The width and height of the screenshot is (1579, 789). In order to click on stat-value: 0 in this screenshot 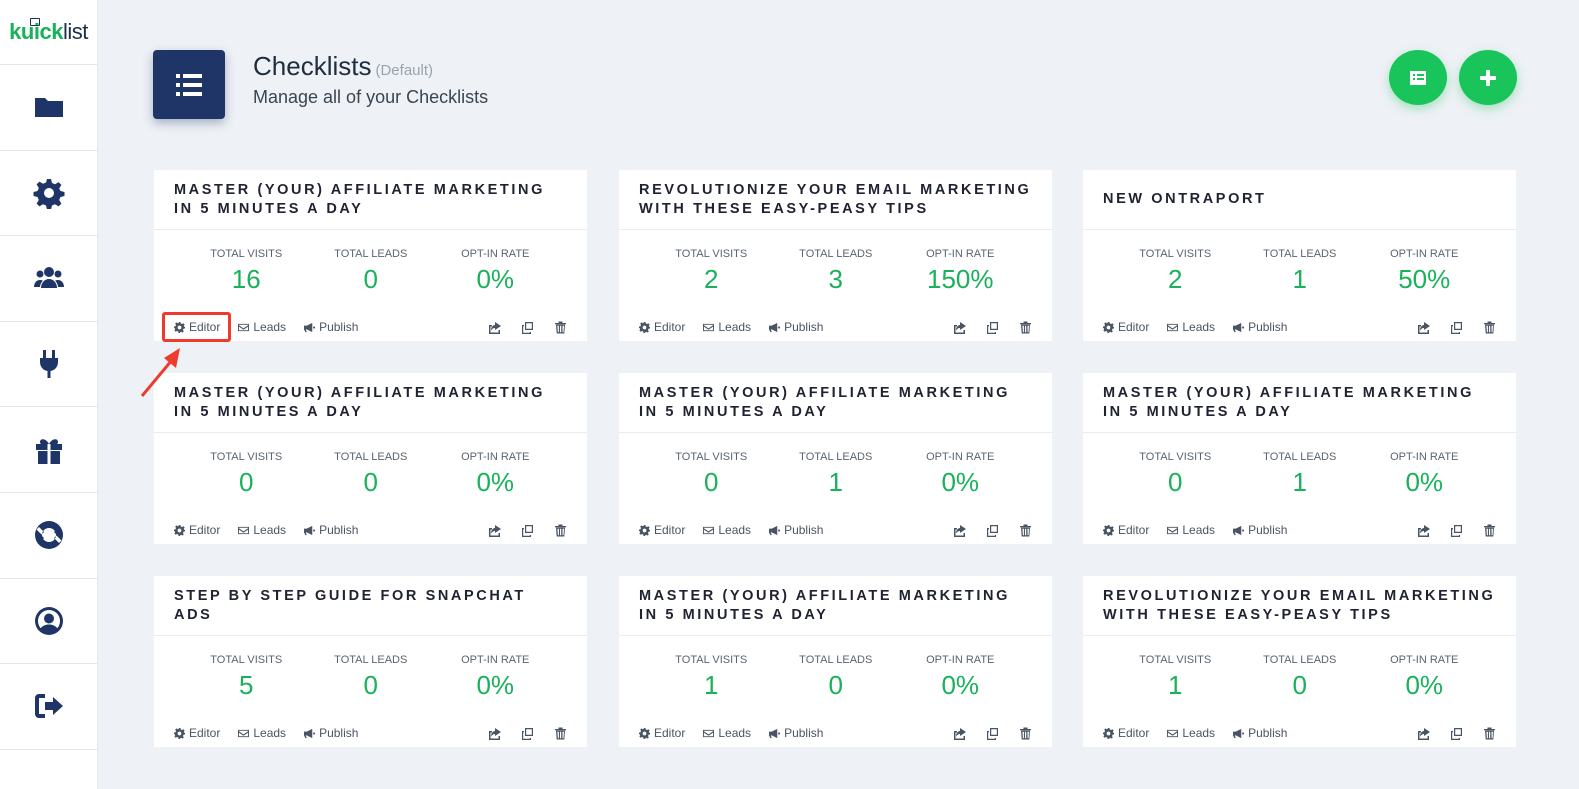, I will do `click(370, 685)`.